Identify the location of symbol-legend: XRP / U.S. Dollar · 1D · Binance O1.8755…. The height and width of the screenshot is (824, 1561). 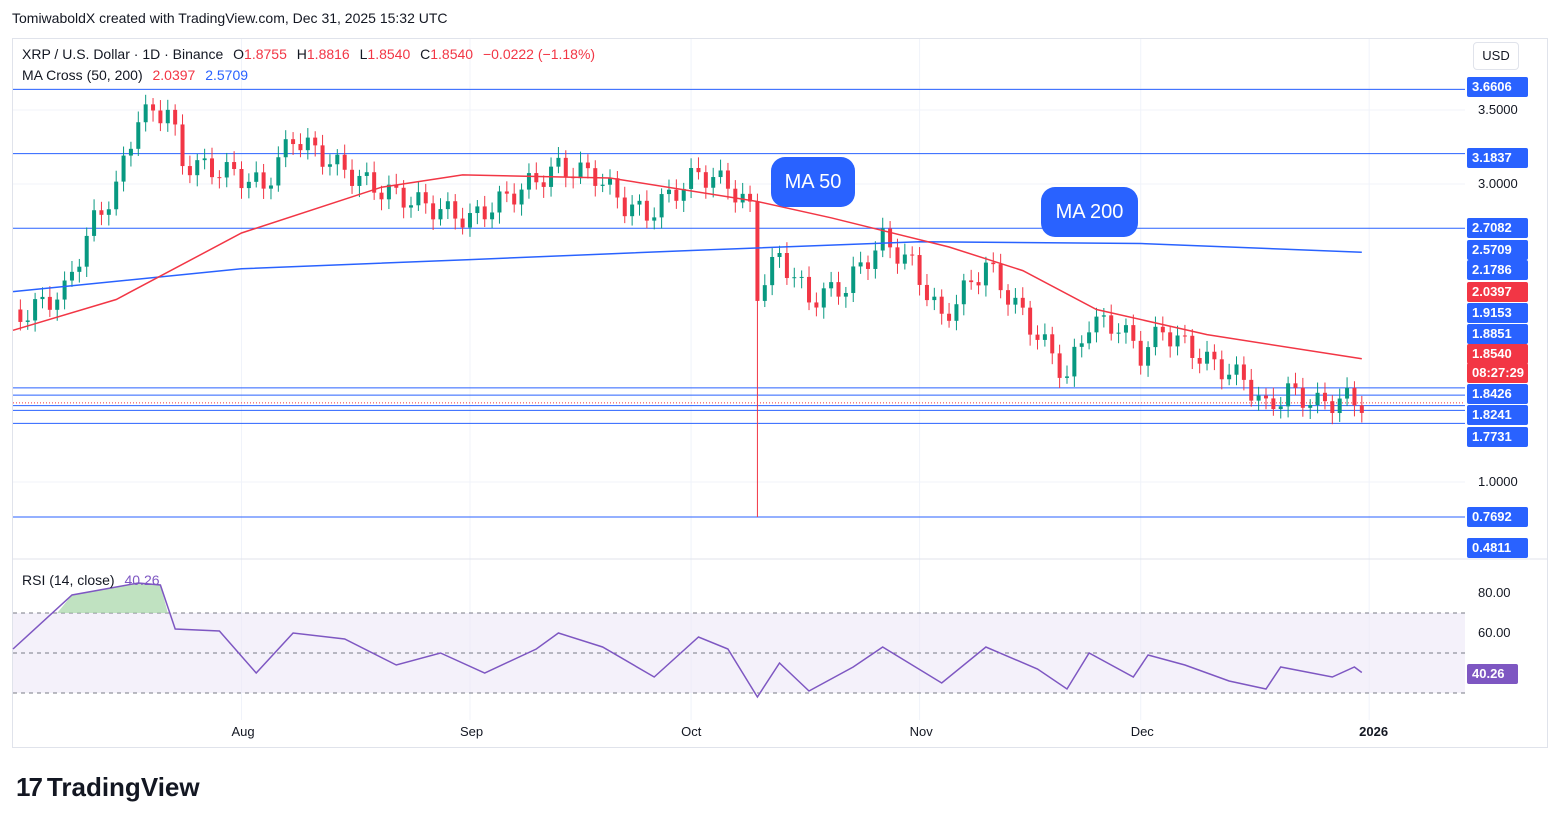
(311, 54).